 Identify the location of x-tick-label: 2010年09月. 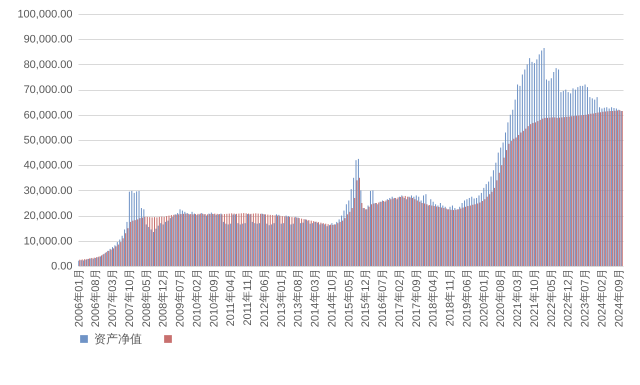
(214, 298).